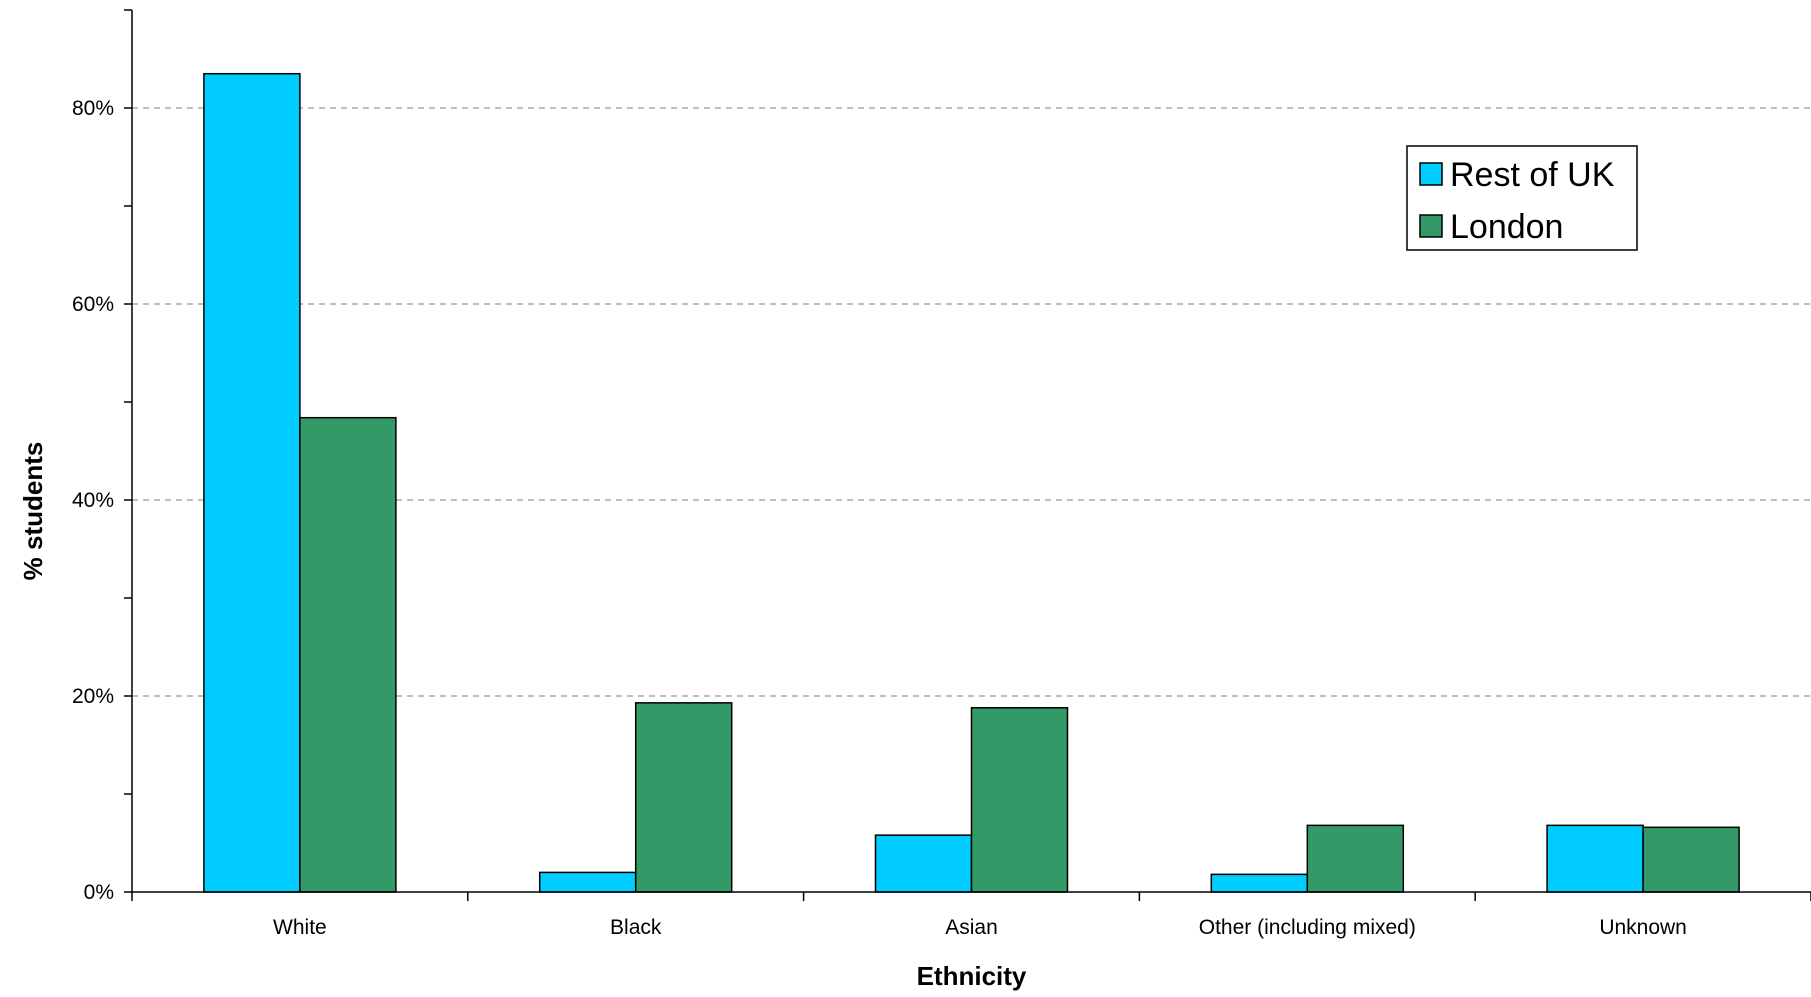 This screenshot has width=1811, height=997. What do you see at coordinates (636, 927) in the screenshot?
I see `x-tick-label: Black` at bounding box center [636, 927].